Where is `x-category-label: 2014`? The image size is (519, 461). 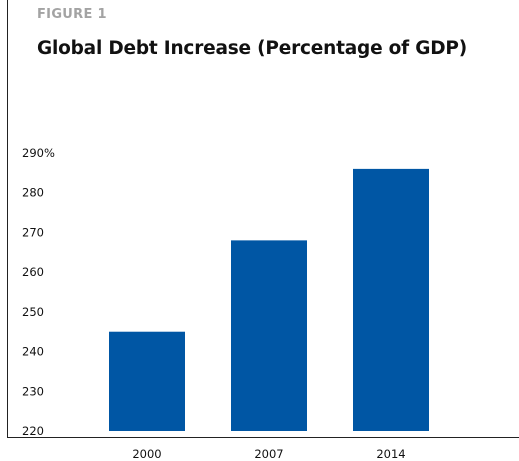
x-category-label: 2014 is located at coordinates (390, 454).